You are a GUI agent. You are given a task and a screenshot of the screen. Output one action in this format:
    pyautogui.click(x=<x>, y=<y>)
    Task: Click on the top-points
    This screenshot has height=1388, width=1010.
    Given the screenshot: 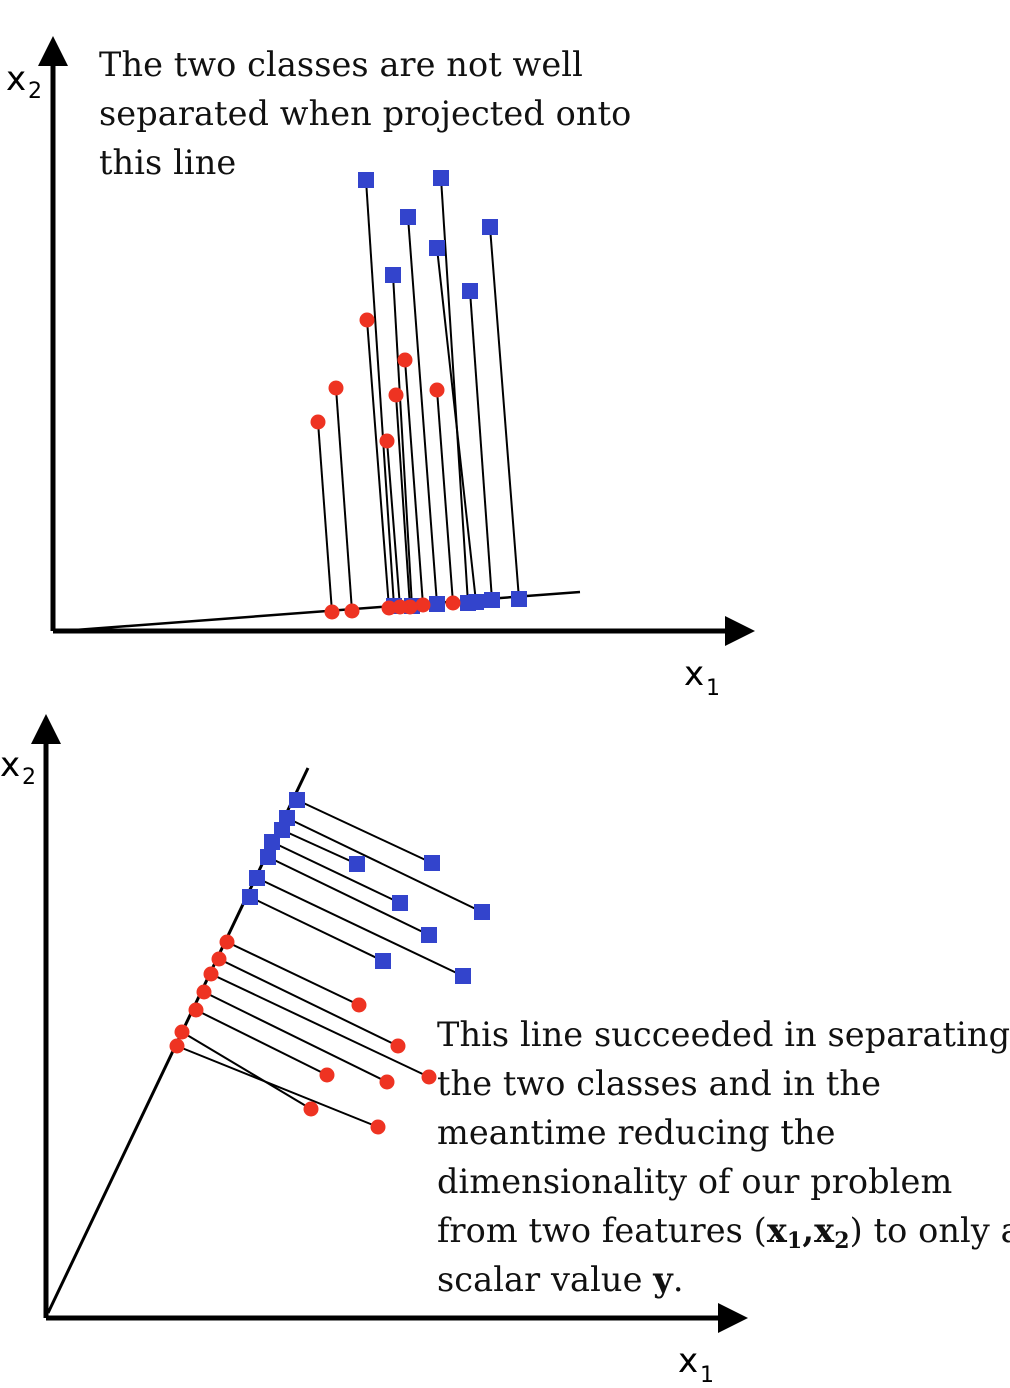 What is the action you would take?
    pyautogui.click(x=418, y=395)
    